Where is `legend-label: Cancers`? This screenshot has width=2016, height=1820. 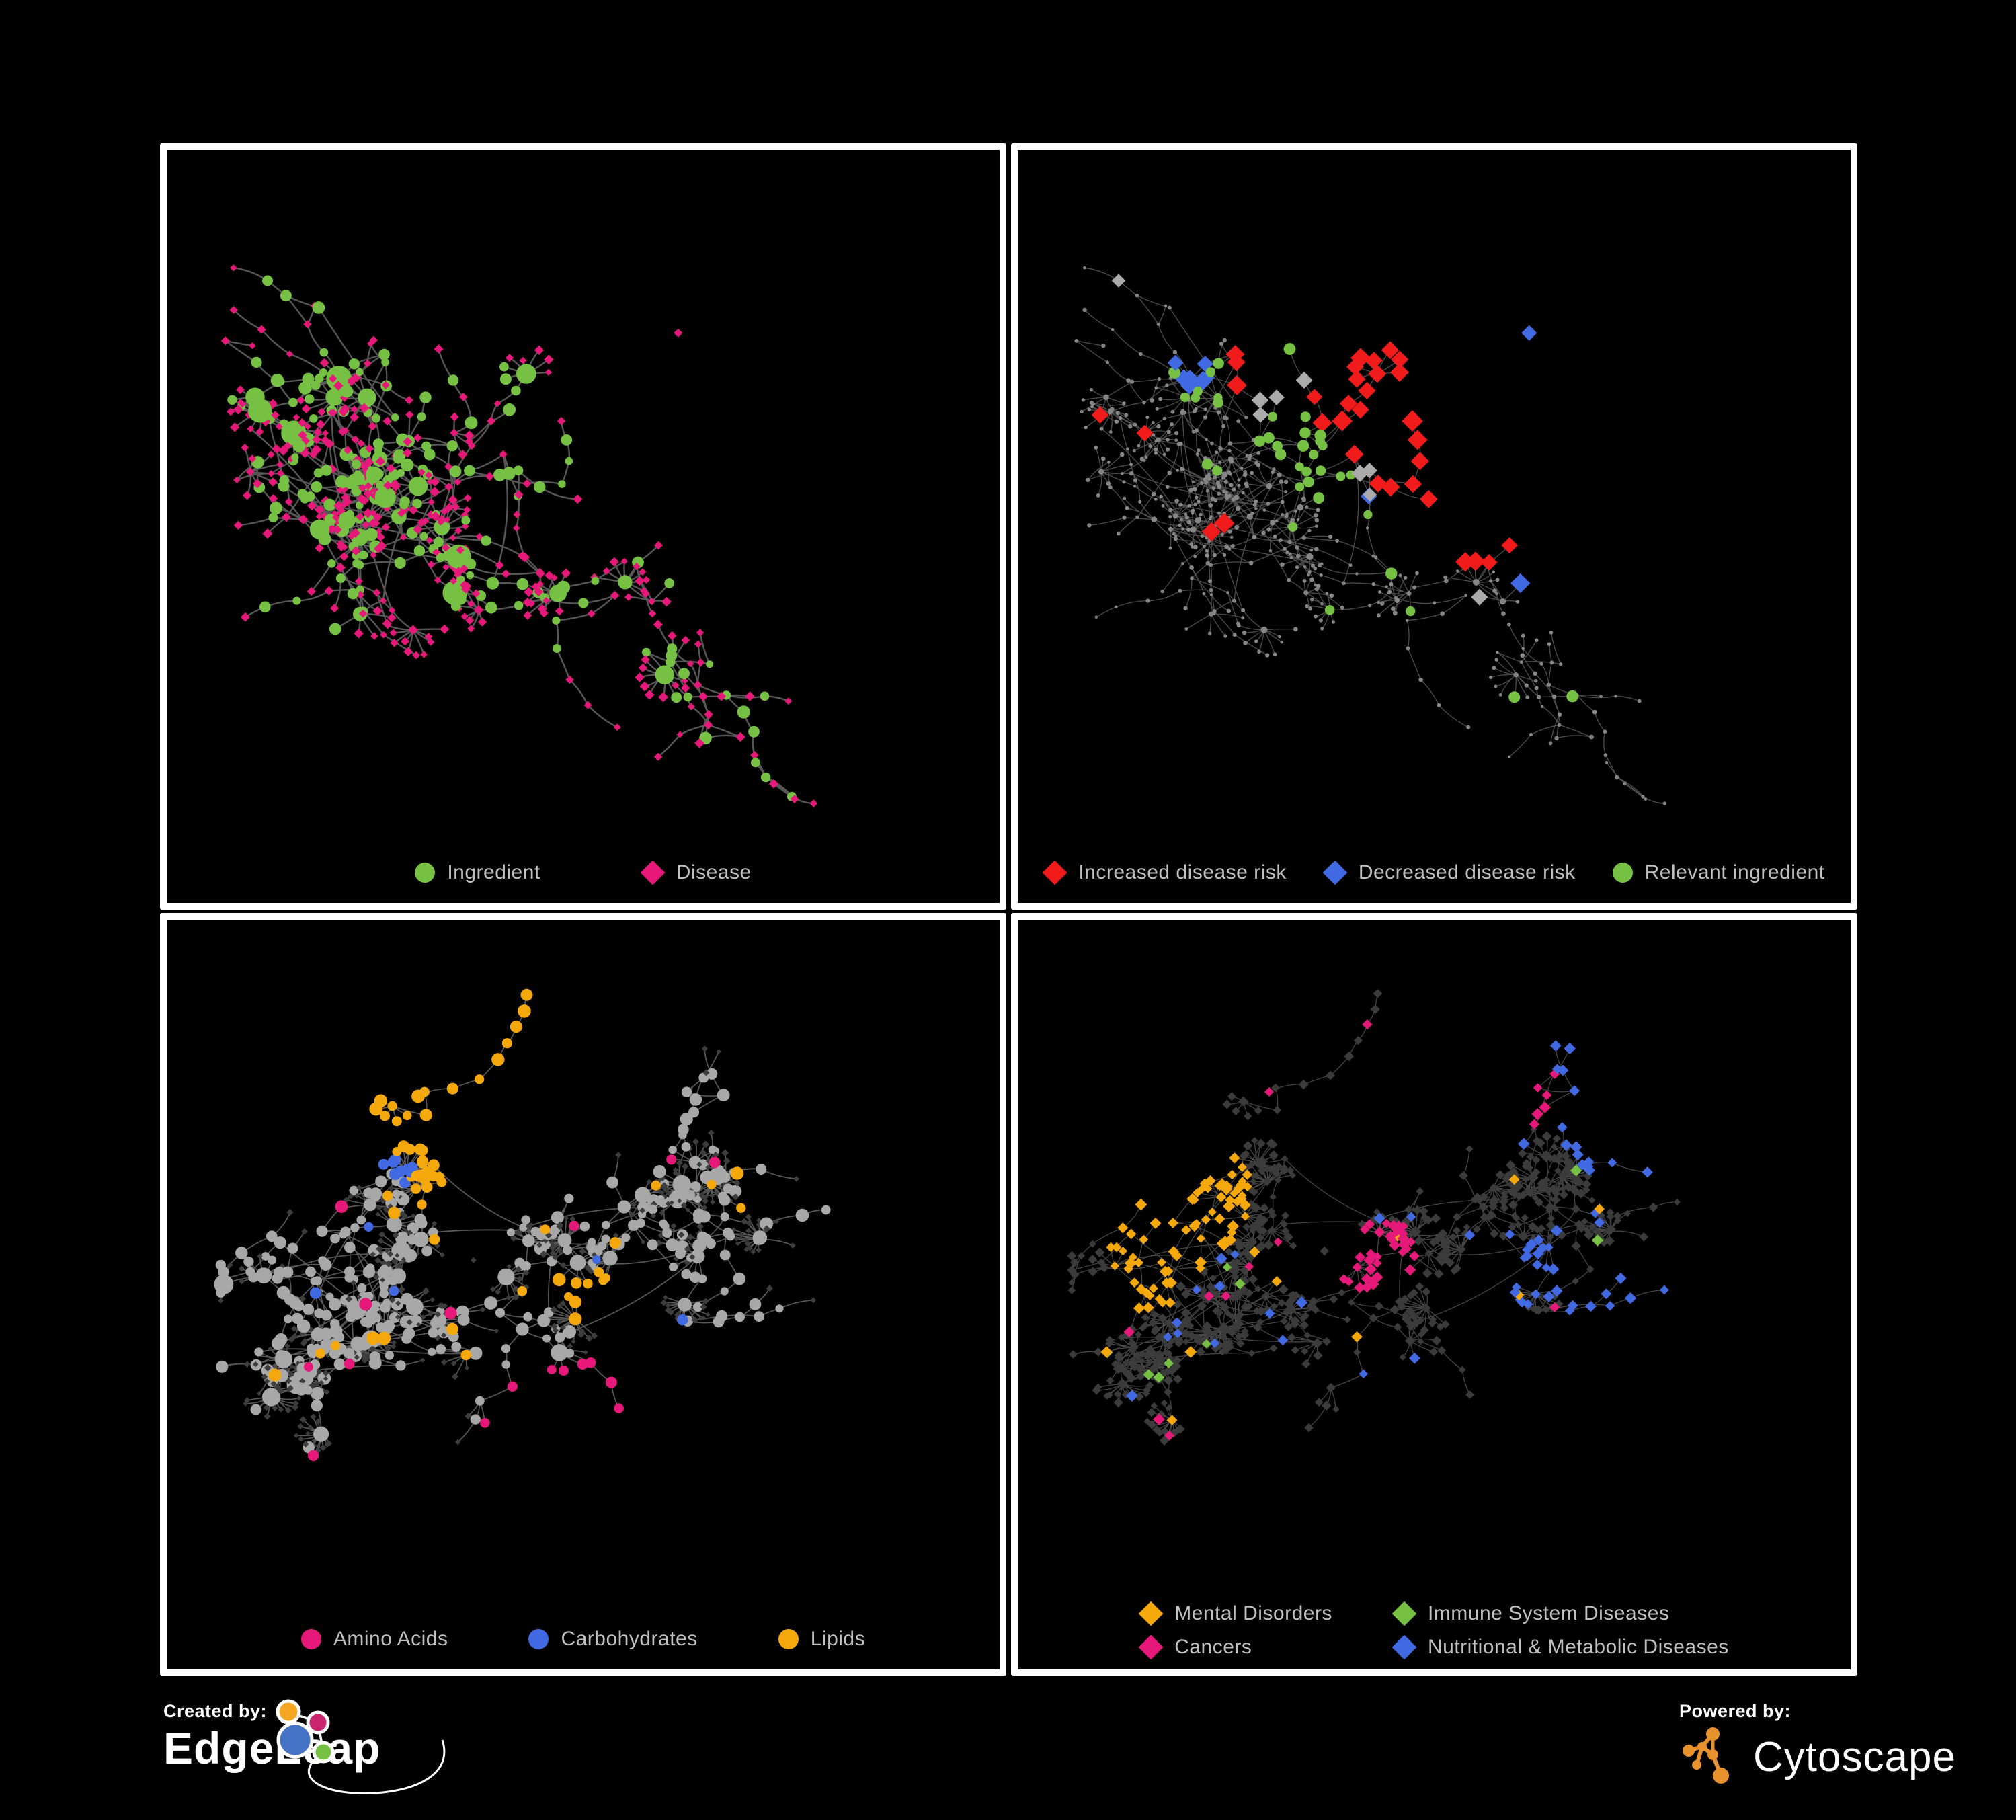 legend-label: Cancers is located at coordinates (1213, 1647).